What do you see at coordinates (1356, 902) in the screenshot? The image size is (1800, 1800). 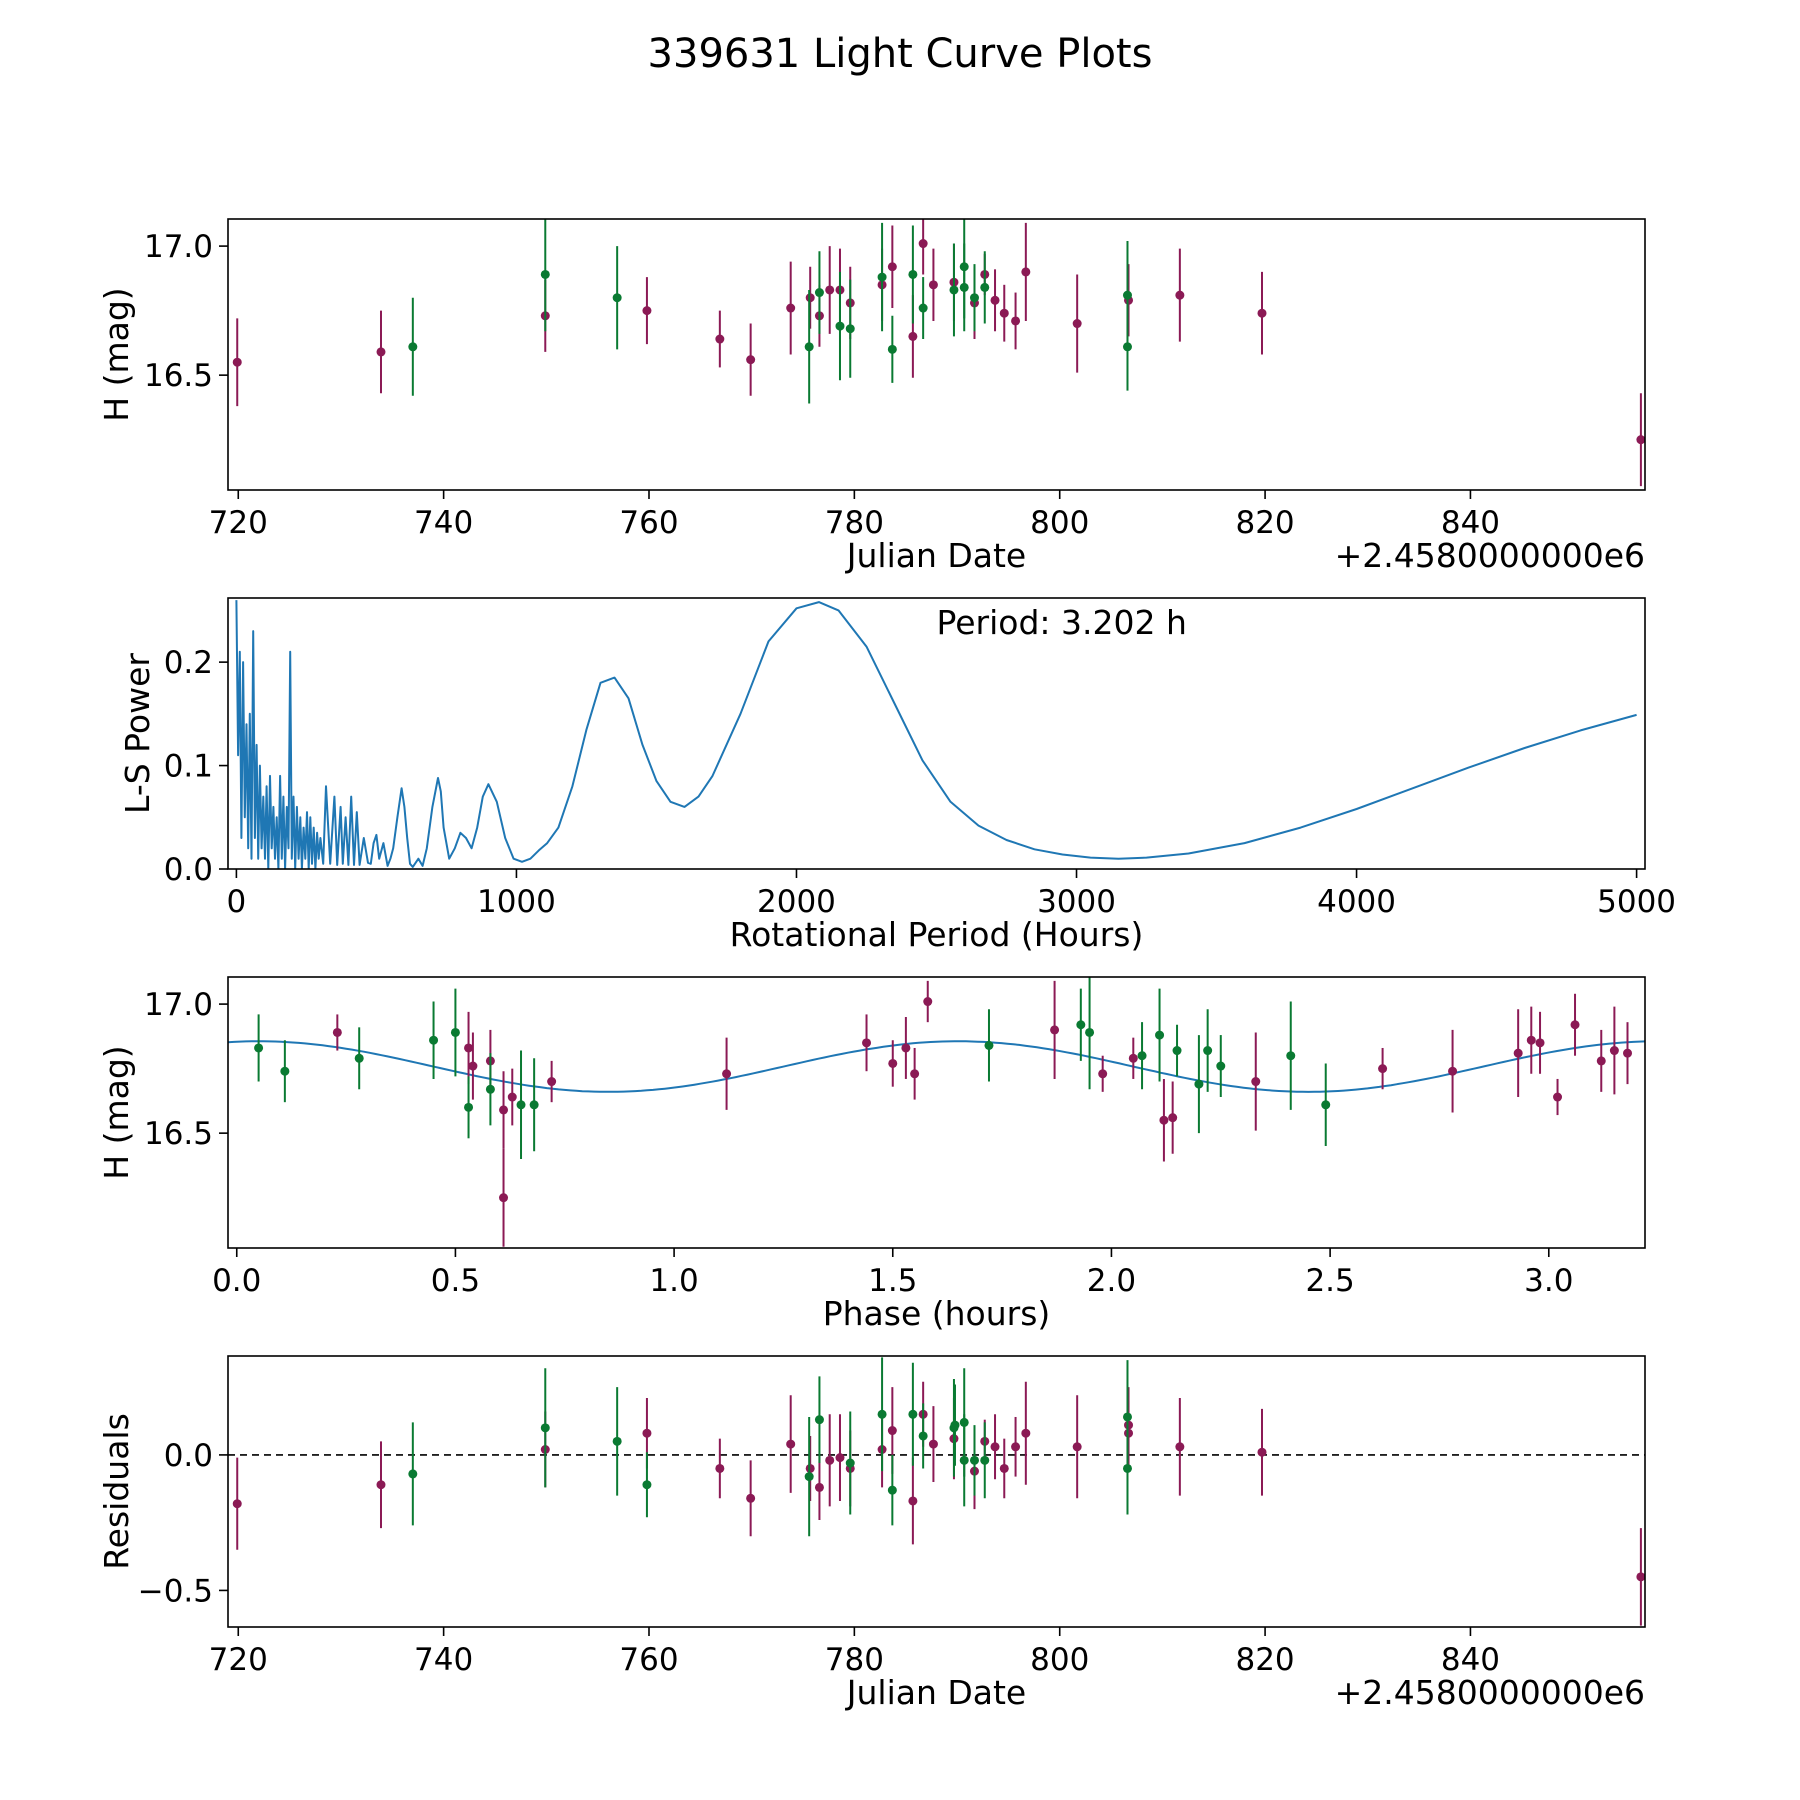 I see `x-tick-label: 4000` at bounding box center [1356, 902].